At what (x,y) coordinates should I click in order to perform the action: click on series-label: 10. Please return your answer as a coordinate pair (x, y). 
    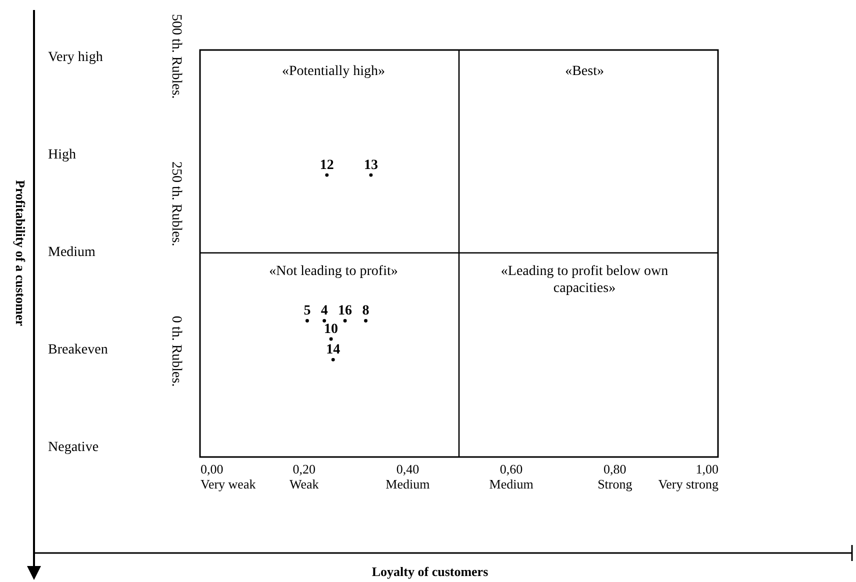
    Looking at the image, I should click on (331, 330).